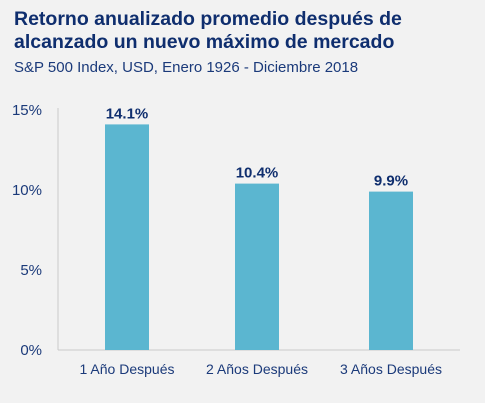 This screenshot has height=403, width=485. Describe the element at coordinates (257, 369) in the screenshot. I see `x-tick-label: 2 Años Después` at that location.